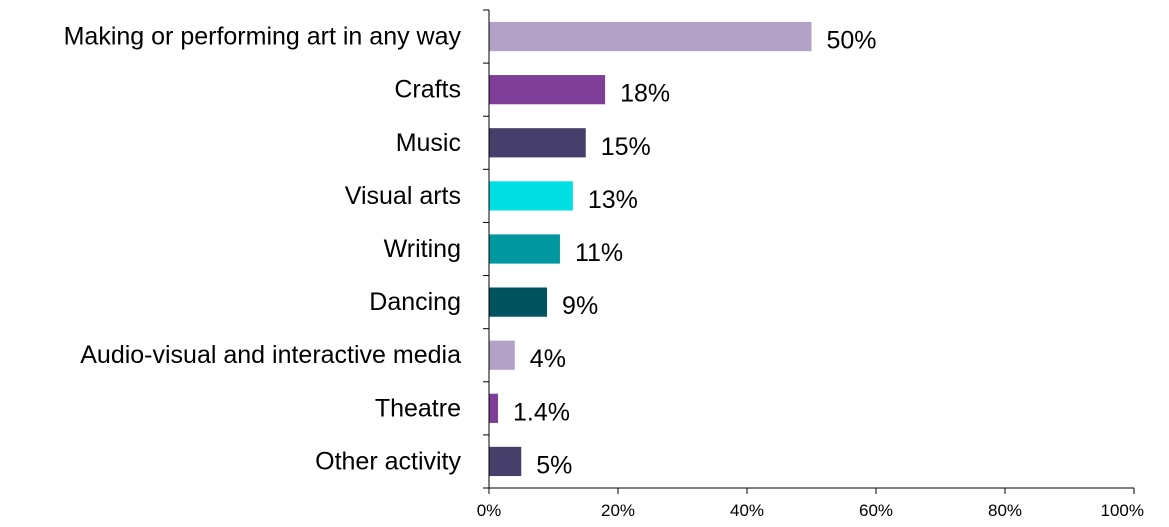 The height and width of the screenshot is (527, 1169). Describe the element at coordinates (618, 510) in the screenshot. I see `x-tick-label: 20%` at that location.